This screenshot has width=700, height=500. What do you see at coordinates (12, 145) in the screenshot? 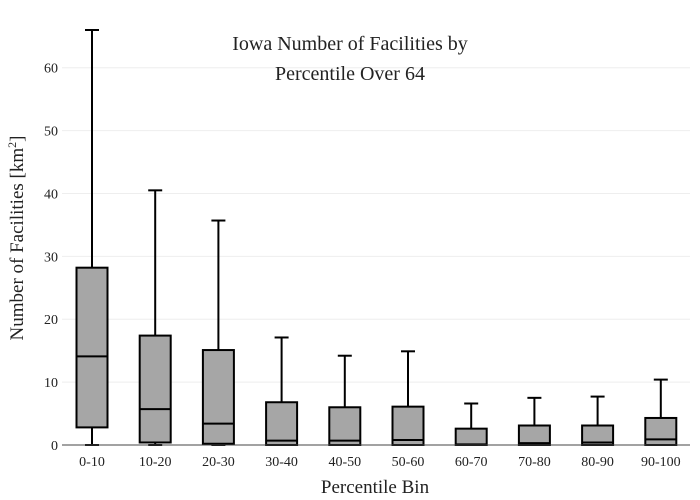
I see `y-axis-title-superscript: 2` at bounding box center [12, 145].